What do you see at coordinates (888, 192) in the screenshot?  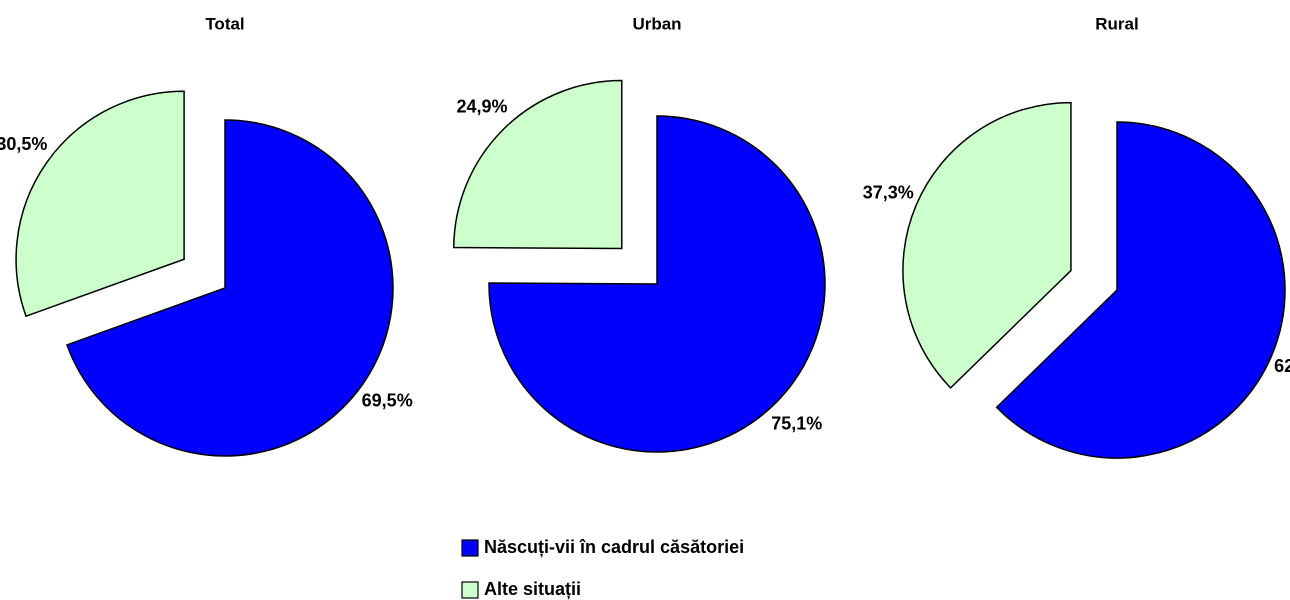 I see `data-label: 37,3%` at bounding box center [888, 192].